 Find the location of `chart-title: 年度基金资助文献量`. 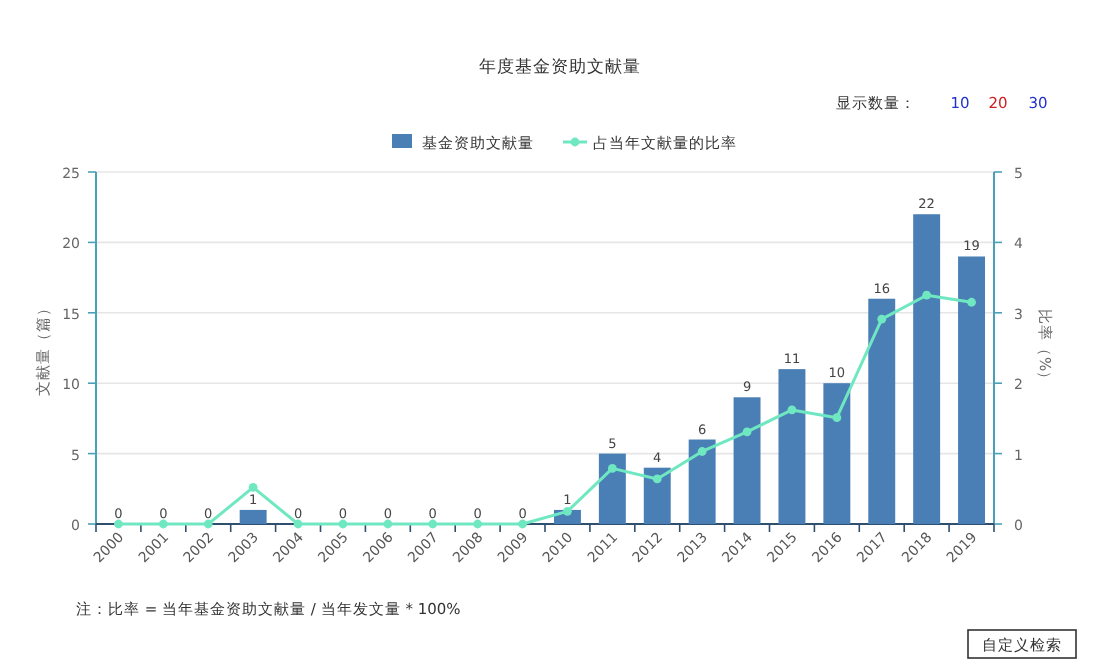

chart-title: 年度基金资助文献量 is located at coordinates (560, 67).